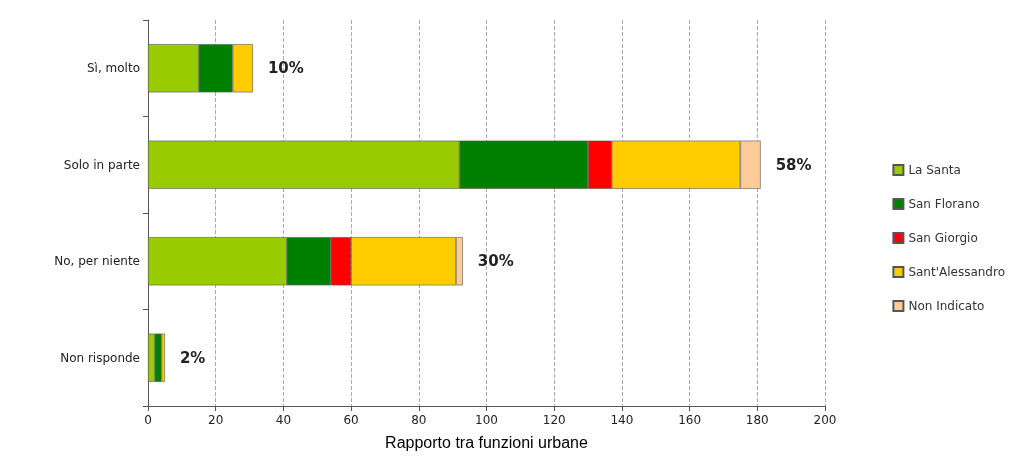 The image size is (1015, 476). What do you see at coordinates (622, 420) in the screenshot?
I see `x-tick-label: 140` at bounding box center [622, 420].